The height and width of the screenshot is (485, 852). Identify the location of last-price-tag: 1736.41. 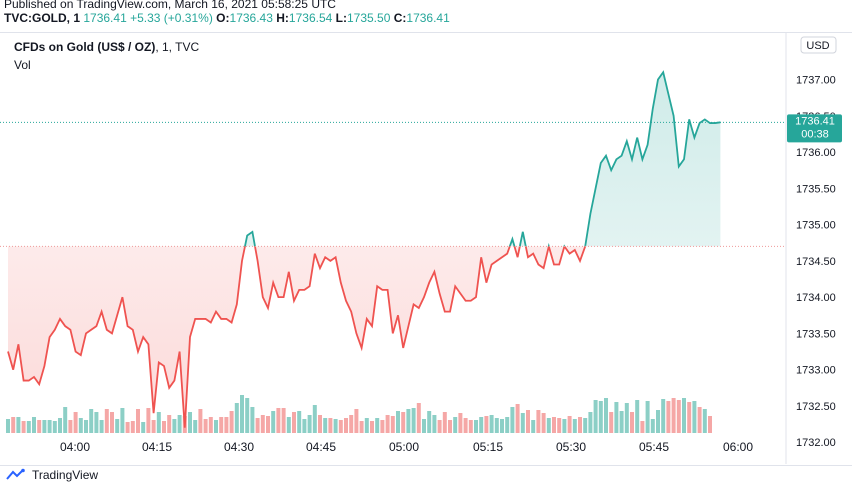
(815, 121).